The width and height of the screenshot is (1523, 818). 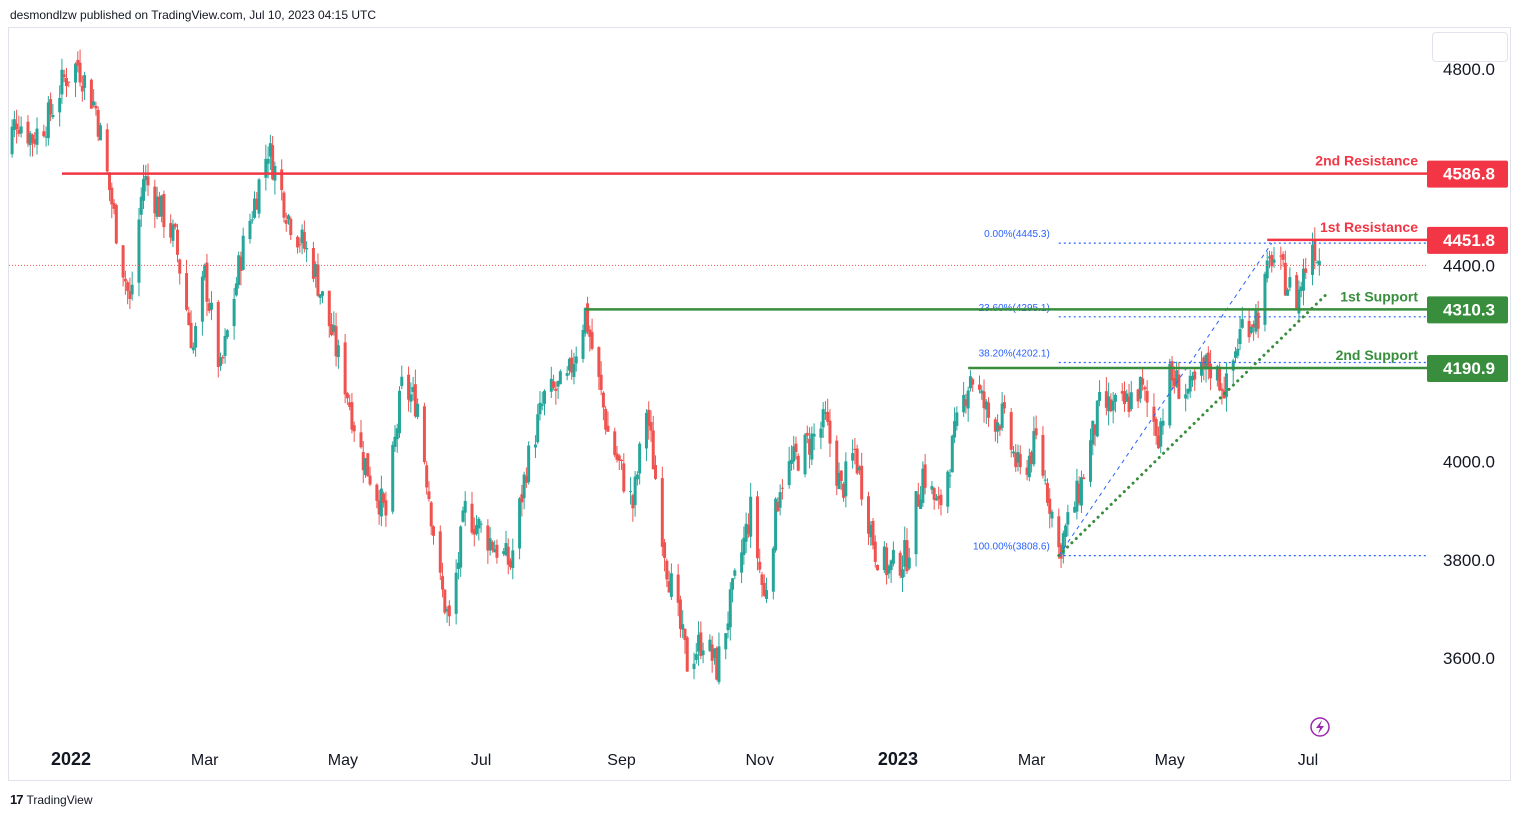 I want to click on y-axis: 4800.0 4400.0 4000.0 3800.0 3600.0, so click(x=1469, y=364).